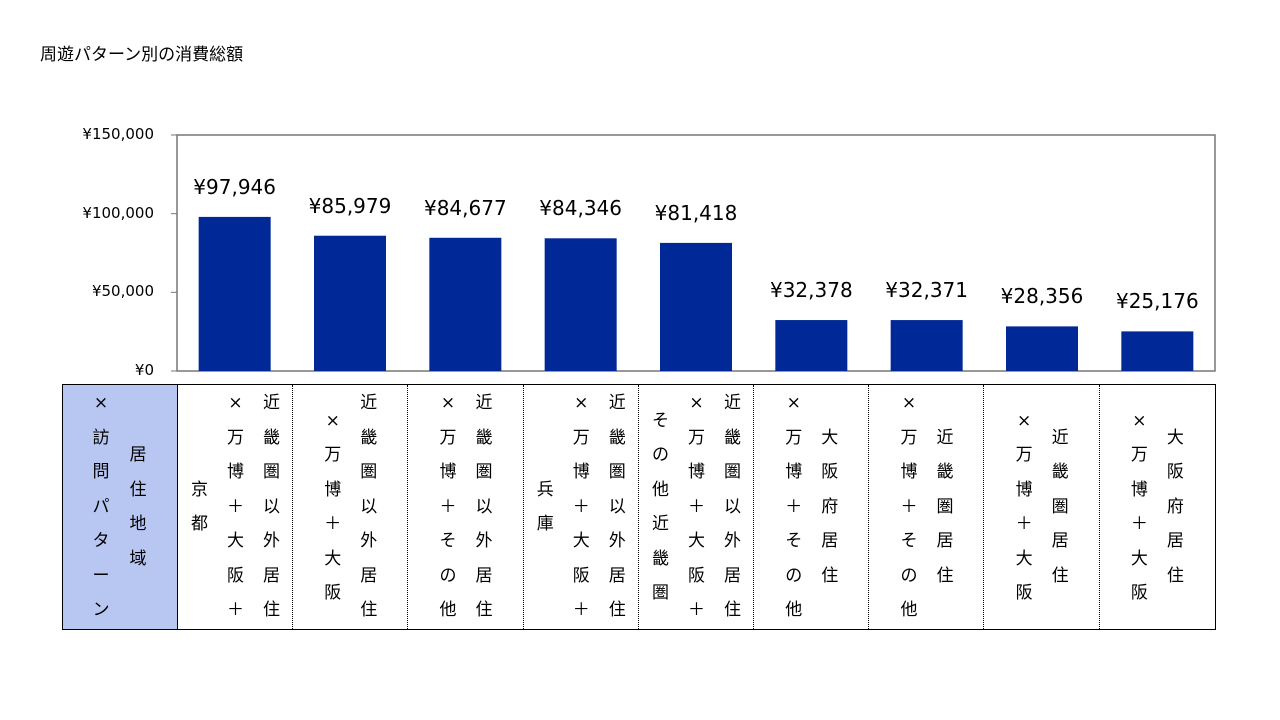  What do you see at coordinates (1042, 507) in the screenshot?
I see `category-cell: × 万博＋大阪近畿圏居住` at bounding box center [1042, 507].